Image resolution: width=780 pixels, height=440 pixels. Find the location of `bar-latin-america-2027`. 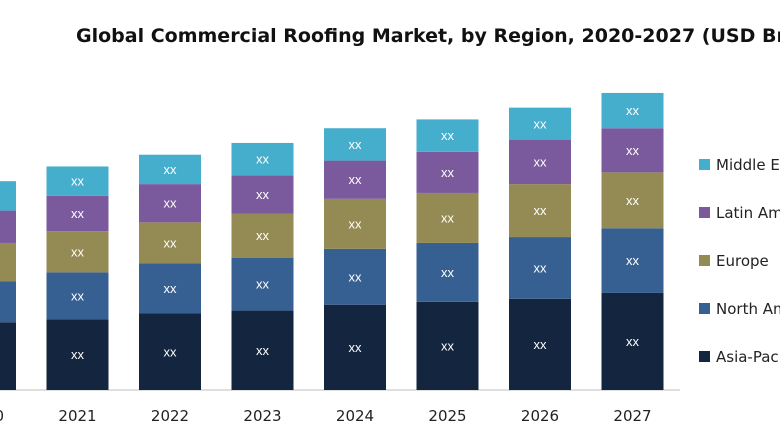

bar-latin-america-2027 is located at coordinates (632, 150).